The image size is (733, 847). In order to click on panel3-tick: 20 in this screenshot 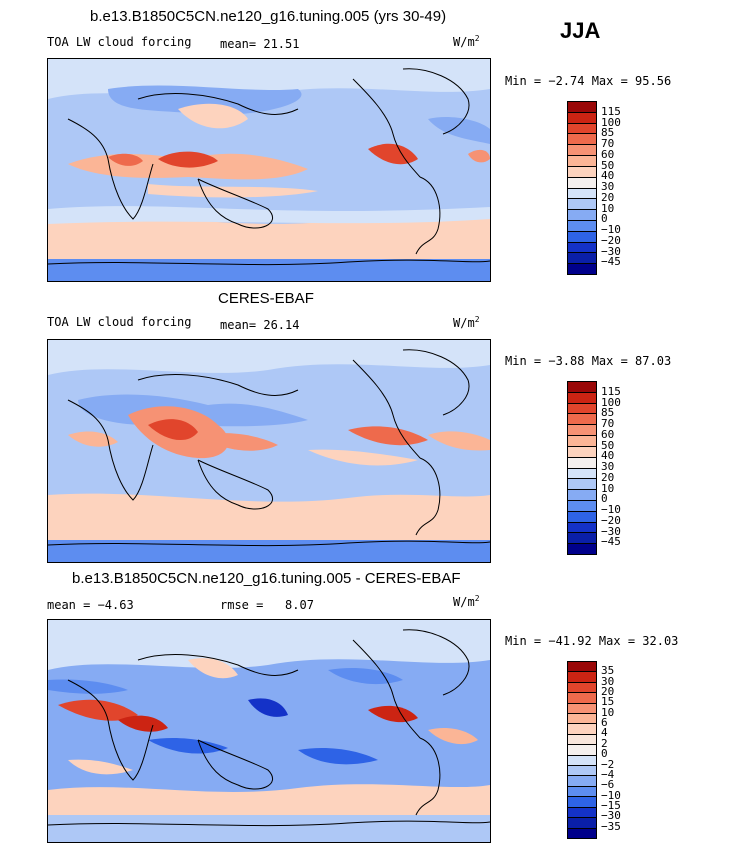, I will do `click(608, 692)`.